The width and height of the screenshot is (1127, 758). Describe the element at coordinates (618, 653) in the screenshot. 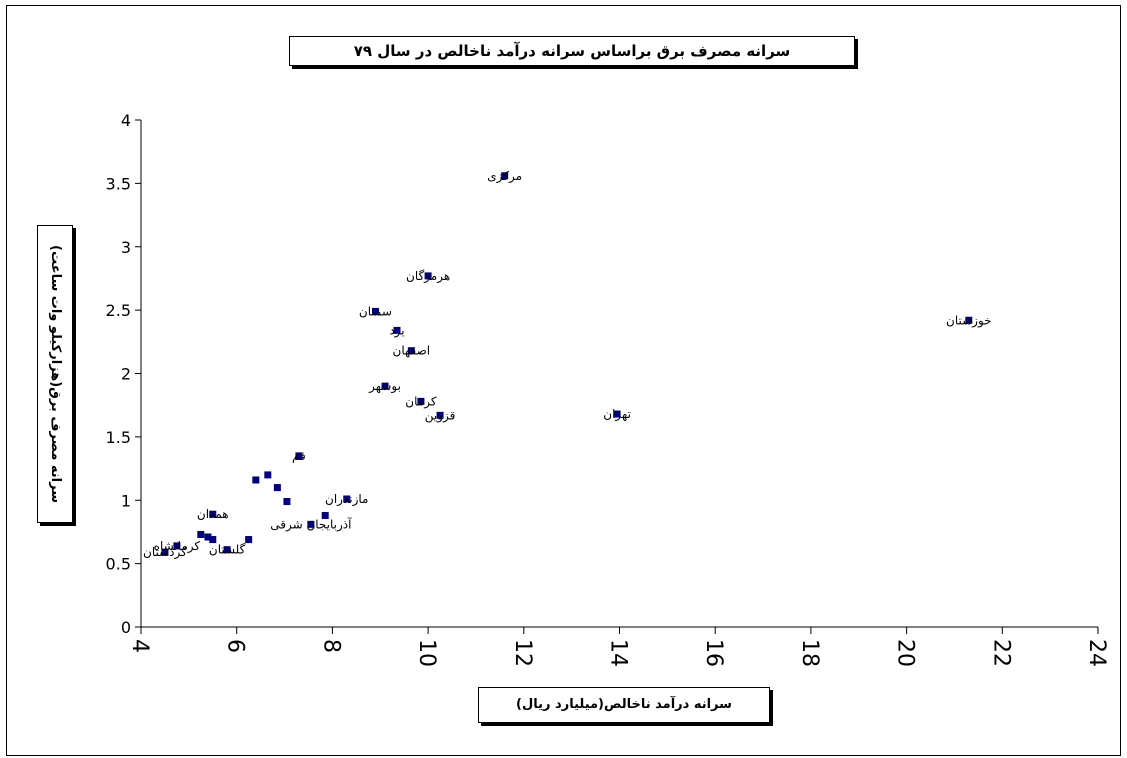

I see `x-tick-label: 14` at that location.